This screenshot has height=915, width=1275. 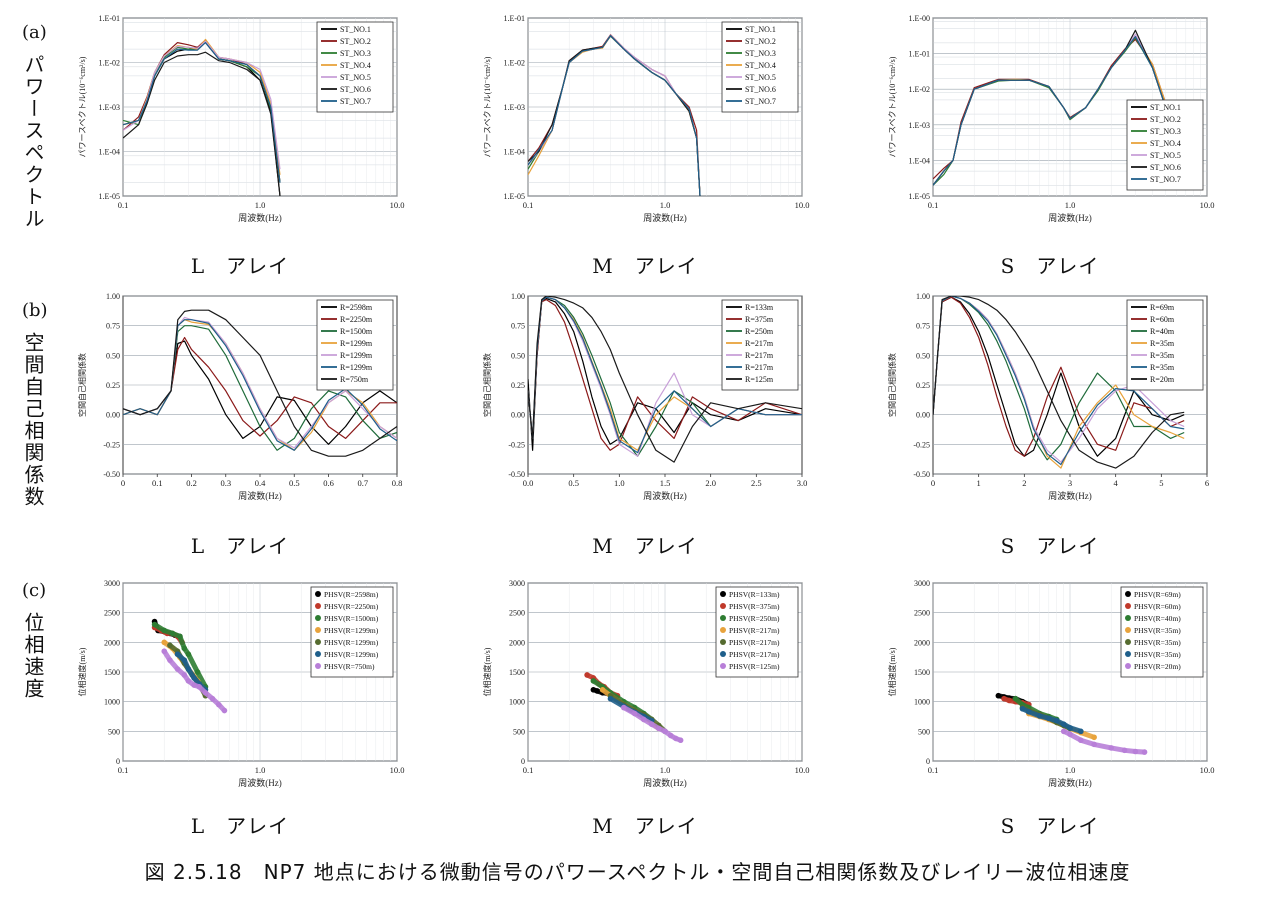 What do you see at coordinates (1050, 826) in the screenshot?
I see `array-label-c-s: S アレイ` at bounding box center [1050, 826].